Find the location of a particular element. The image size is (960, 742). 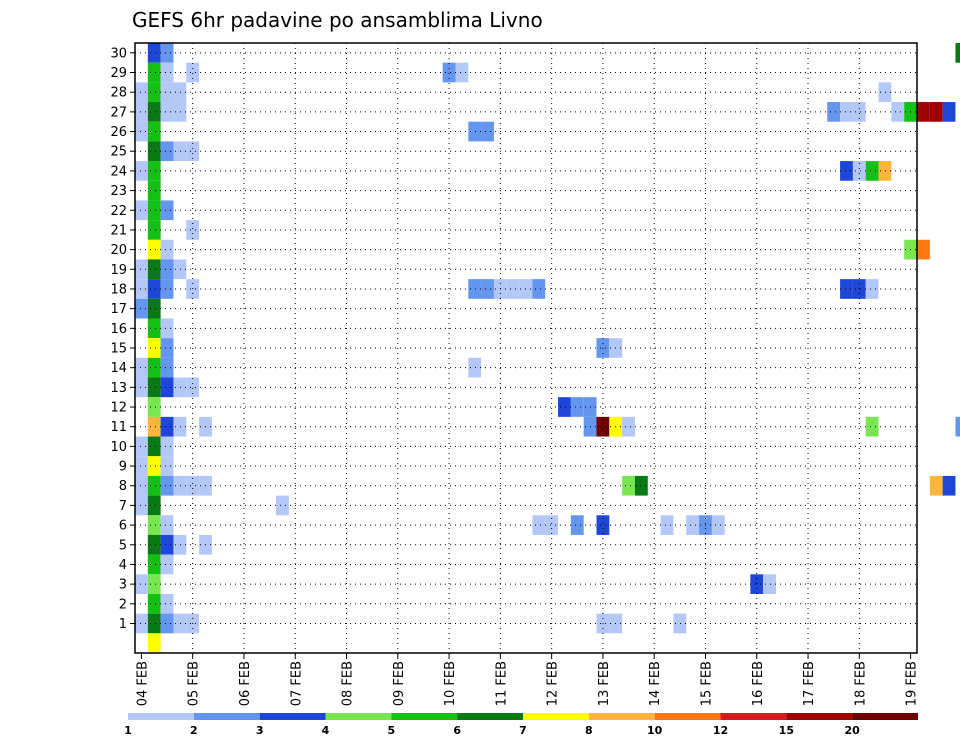

legend-label: 5 is located at coordinates (392, 730).